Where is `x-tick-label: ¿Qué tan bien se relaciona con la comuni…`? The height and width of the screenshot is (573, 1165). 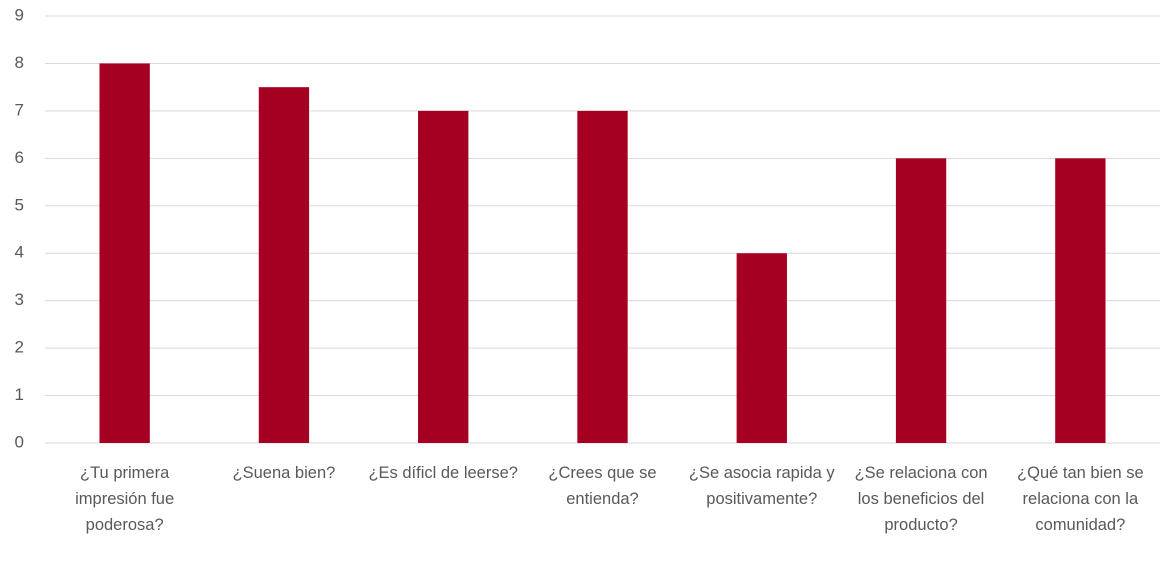 x-tick-label: ¿Qué tan bien se relaciona con la comuni… is located at coordinates (1080, 499).